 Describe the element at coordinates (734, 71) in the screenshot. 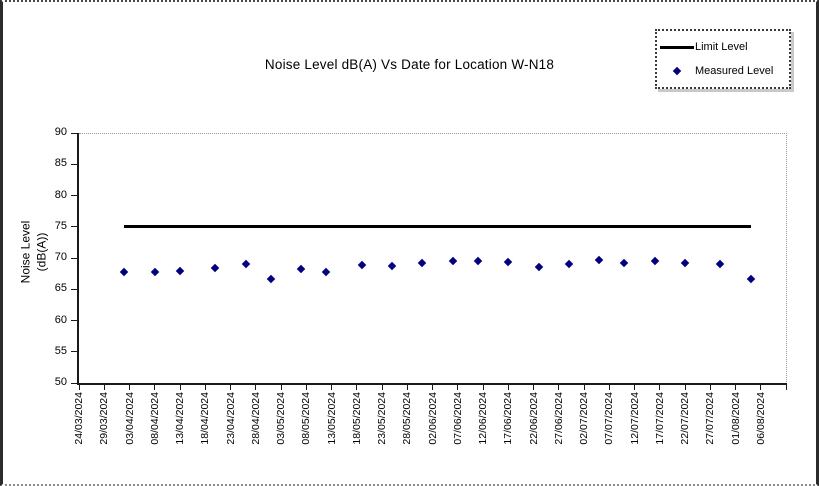

I see `legend-label: Measured Level` at that location.